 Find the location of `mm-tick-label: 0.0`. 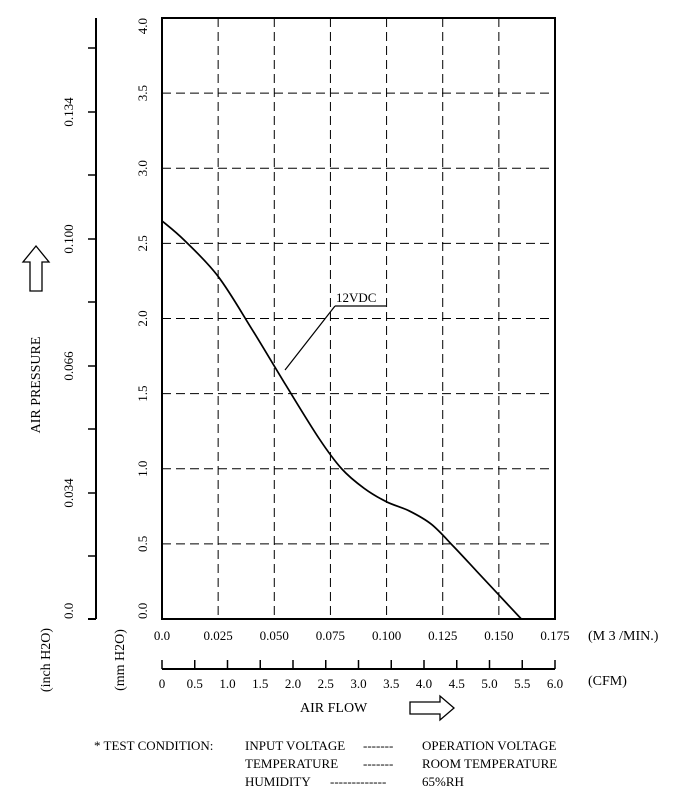

mm-tick-label: 0.0 is located at coordinates (142, 611).